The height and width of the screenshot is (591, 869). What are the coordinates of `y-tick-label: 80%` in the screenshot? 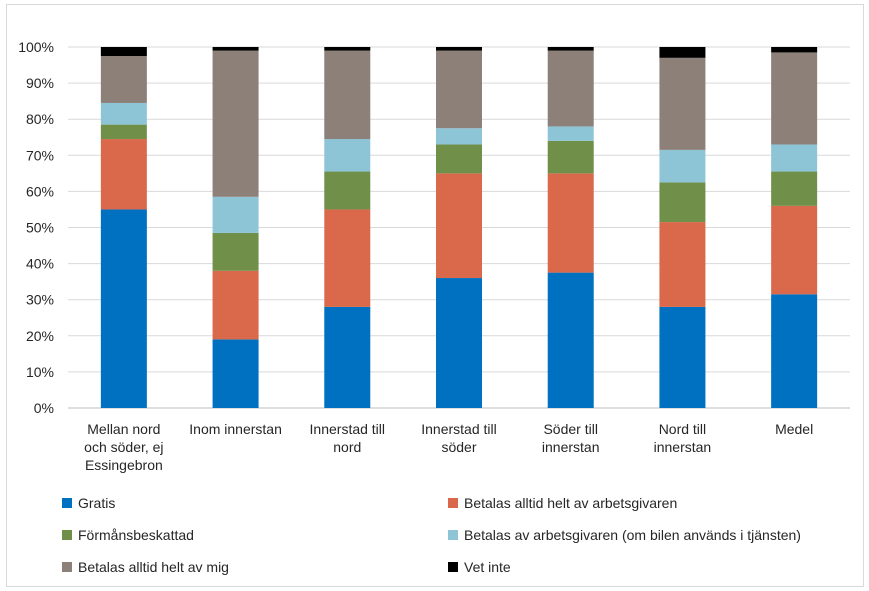 It's located at (40, 119).